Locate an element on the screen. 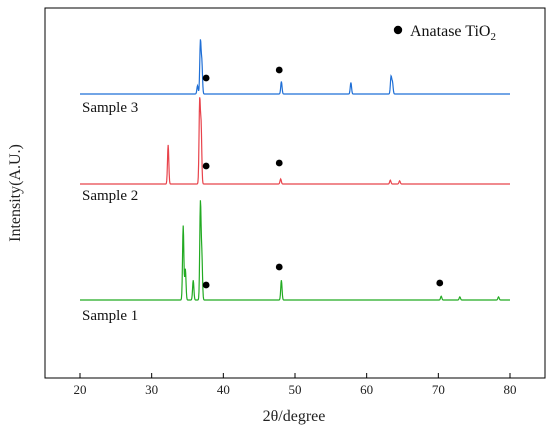 This screenshot has width=550, height=437. x-tick-label: 80 is located at coordinates (510, 389).